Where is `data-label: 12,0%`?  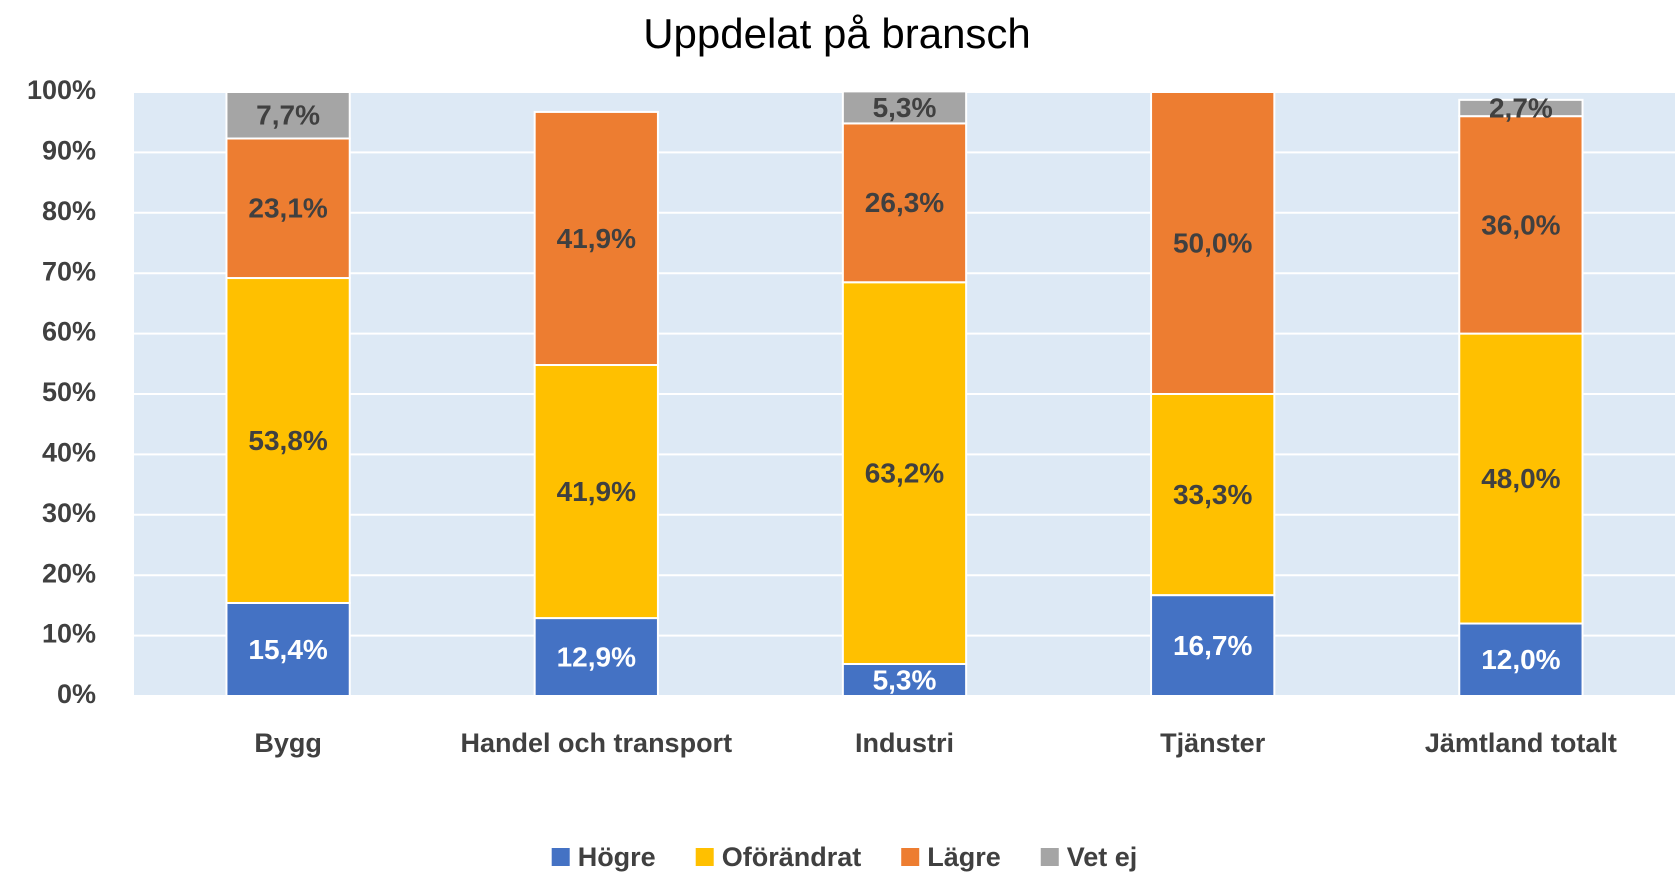
data-label: 12,0% is located at coordinates (1520, 659).